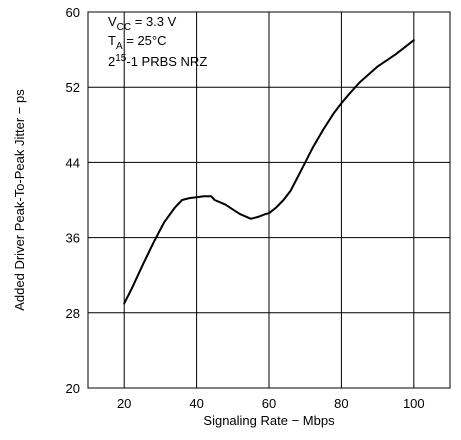 The width and height of the screenshot is (461, 440). Describe the element at coordinates (157, 61) in the screenshot. I see `annotation-prbs: 215-1 PRBS NRZ` at that location.